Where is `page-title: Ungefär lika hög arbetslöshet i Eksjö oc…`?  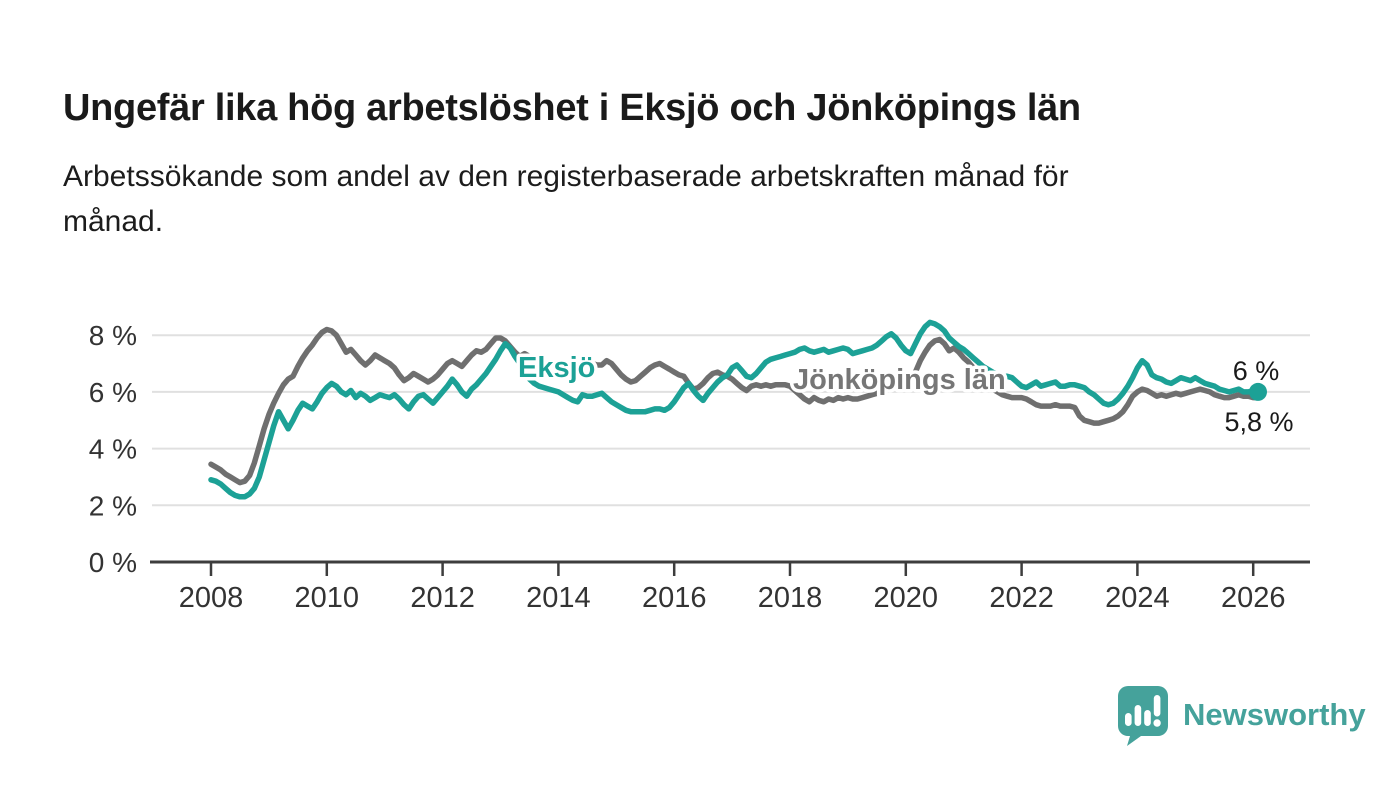 page-title: Ungefär lika hög arbetslöshet i Eksjö oc… is located at coordinates (572, 108).